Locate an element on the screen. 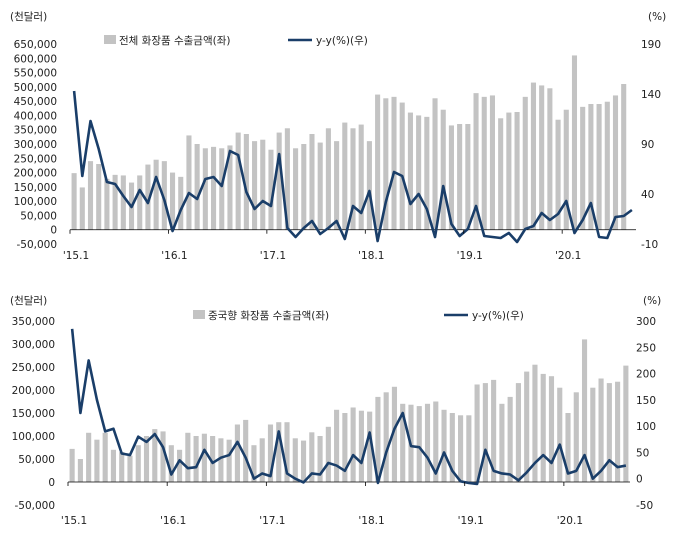 This screenshot has height=548, width=680. chart-1-left-tick-label: 150,000 is located at coordinates (35, 188).